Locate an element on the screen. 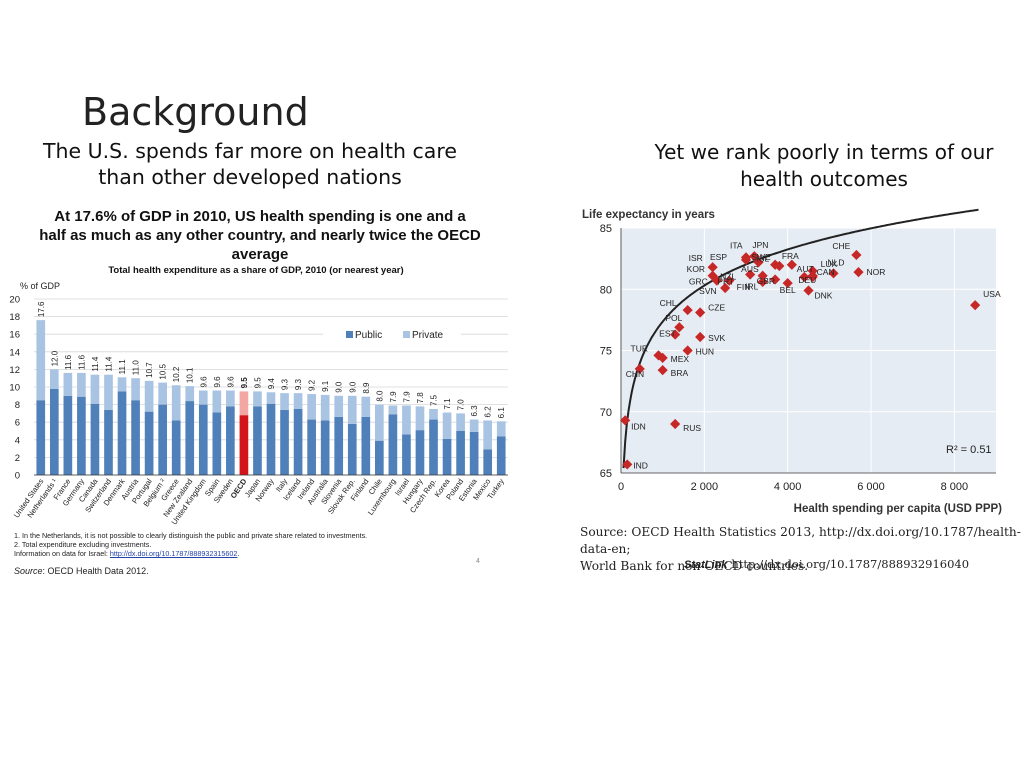  bar-total-label: 6.3 is located at coordinates (474, 411).